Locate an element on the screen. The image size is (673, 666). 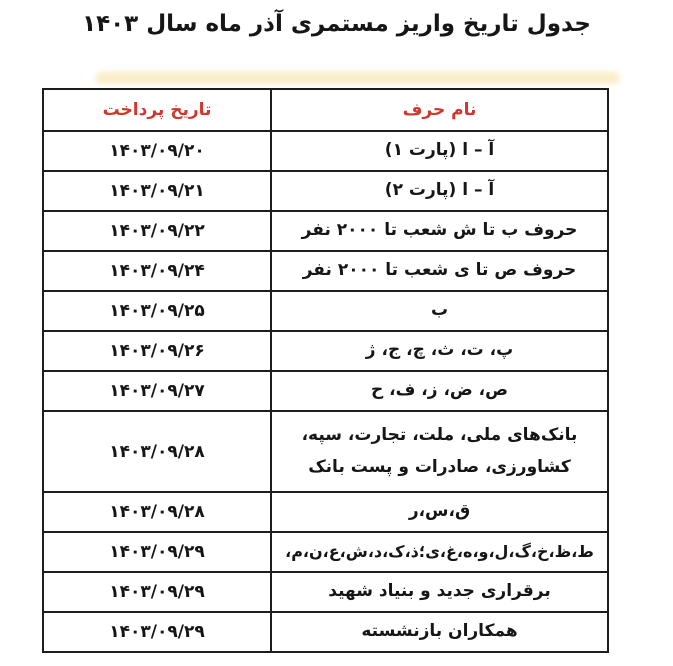
payment-date-value: ۱۴۰۳/۰۹/۲۰ is located at coordinates (157, 151).